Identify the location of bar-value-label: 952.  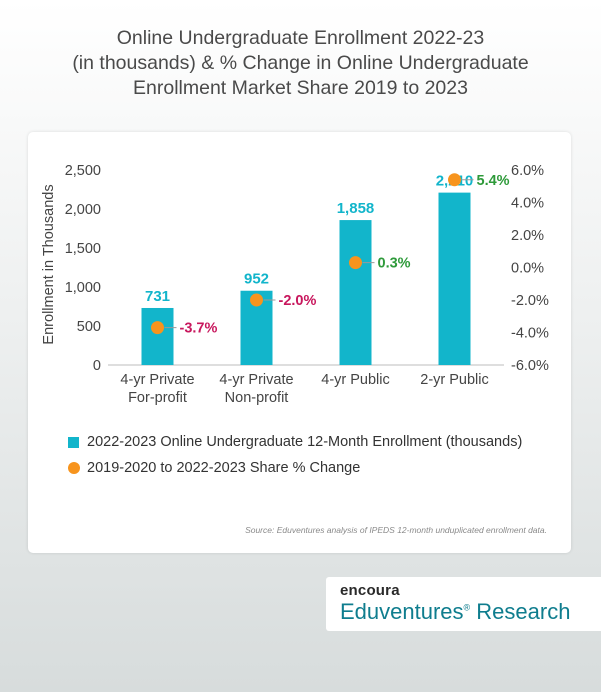
(256, 279).